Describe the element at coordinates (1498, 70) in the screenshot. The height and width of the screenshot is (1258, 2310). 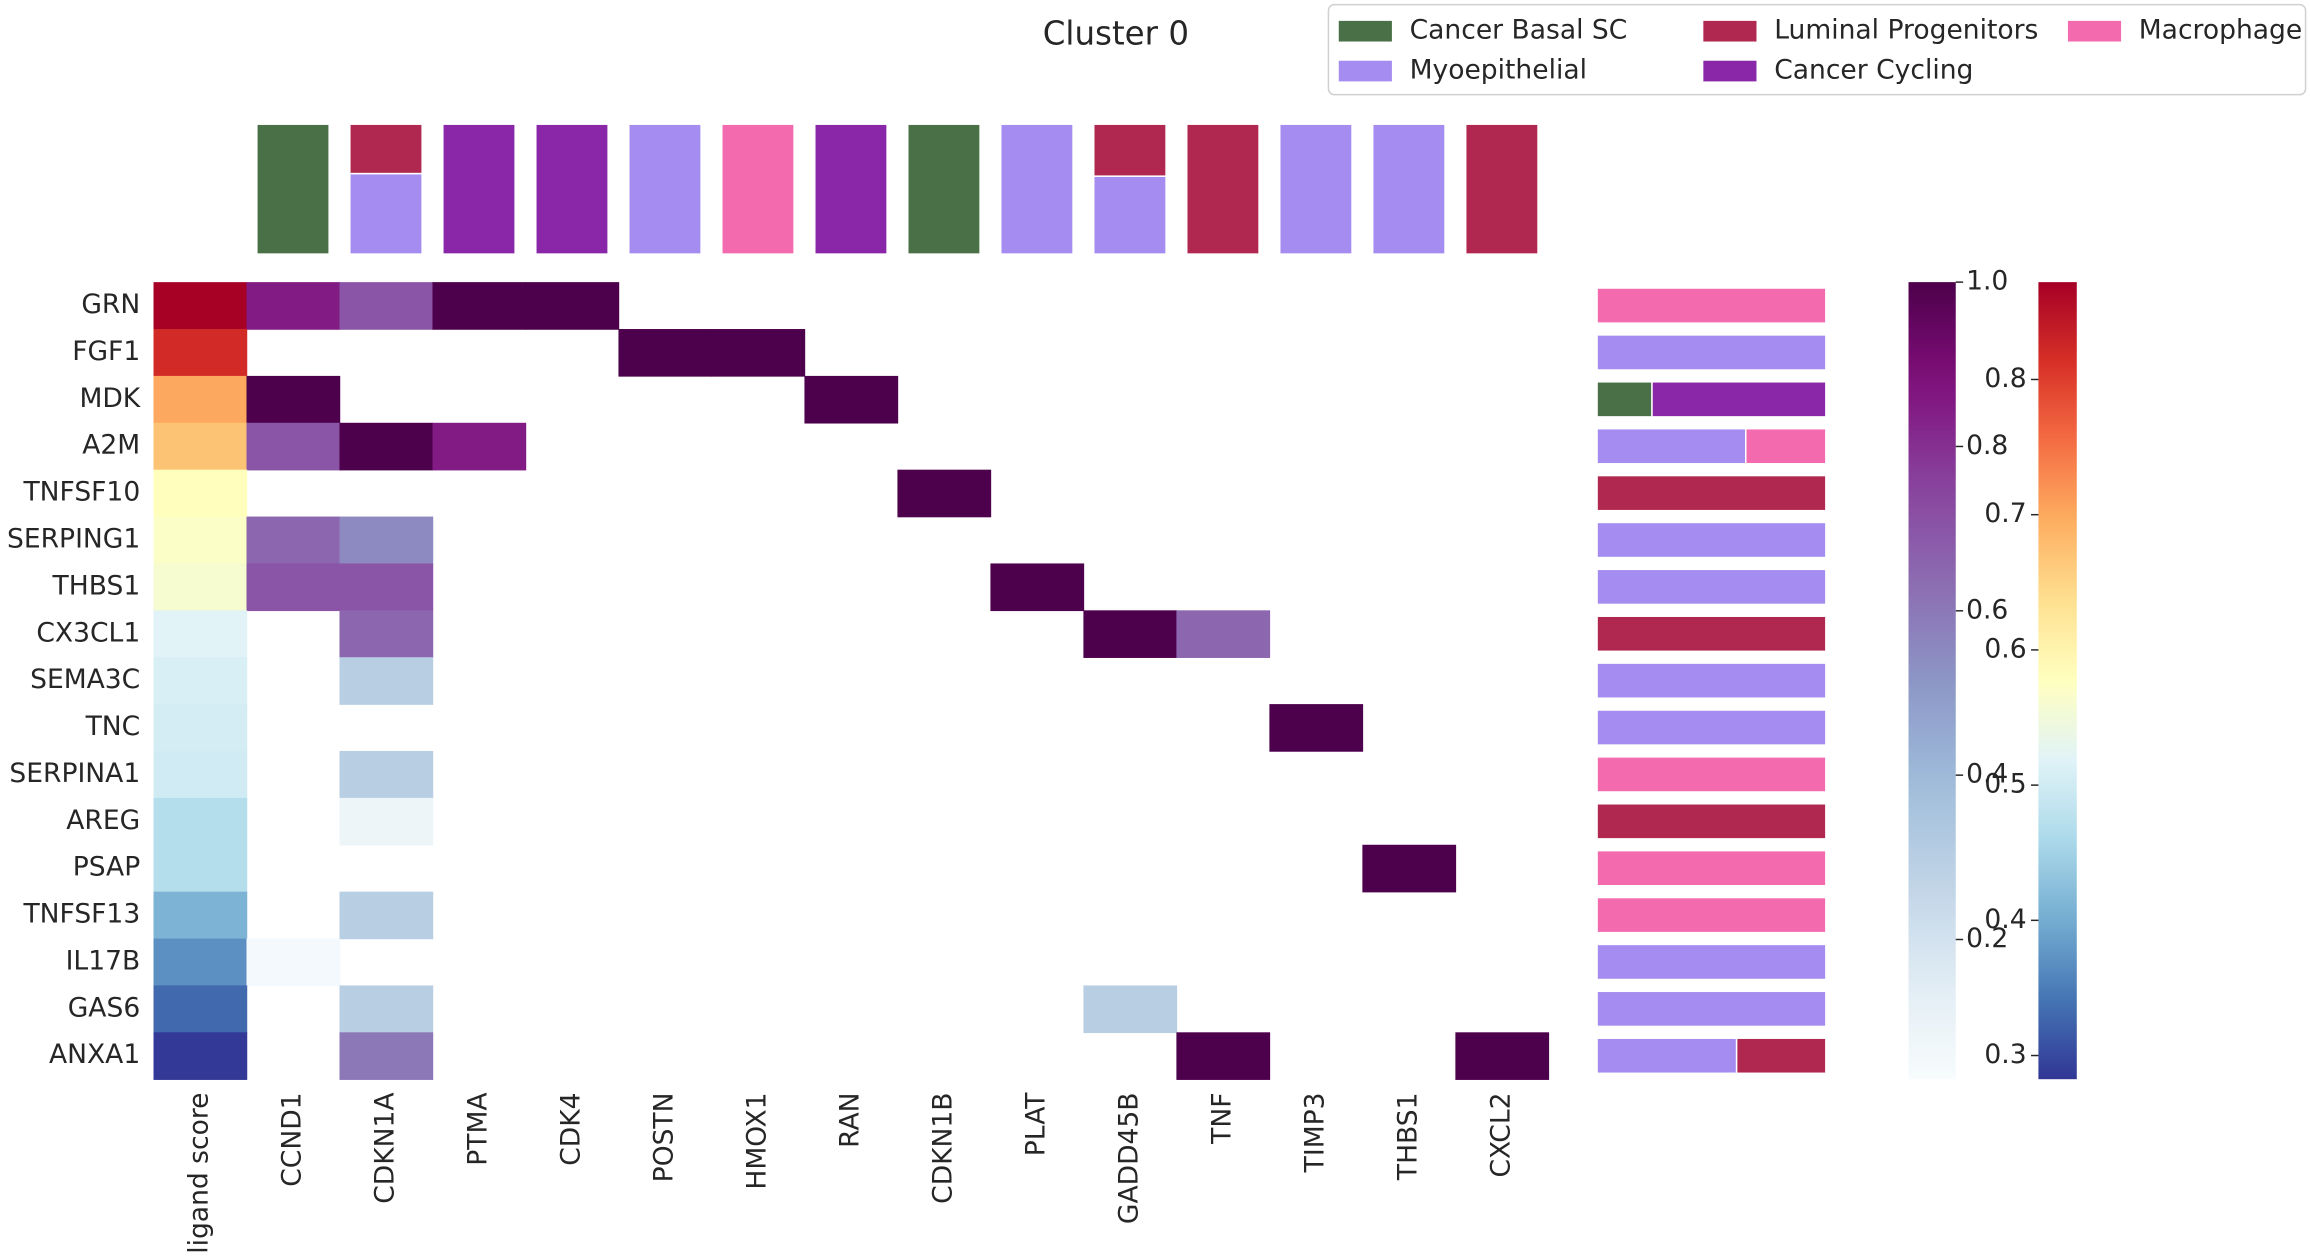
I see `legend-label: Myoepithelial` at that location.